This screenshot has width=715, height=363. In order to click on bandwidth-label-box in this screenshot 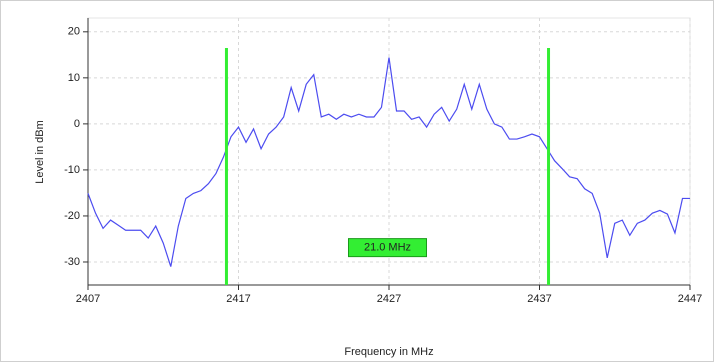, I will do `click(387, 248)`.